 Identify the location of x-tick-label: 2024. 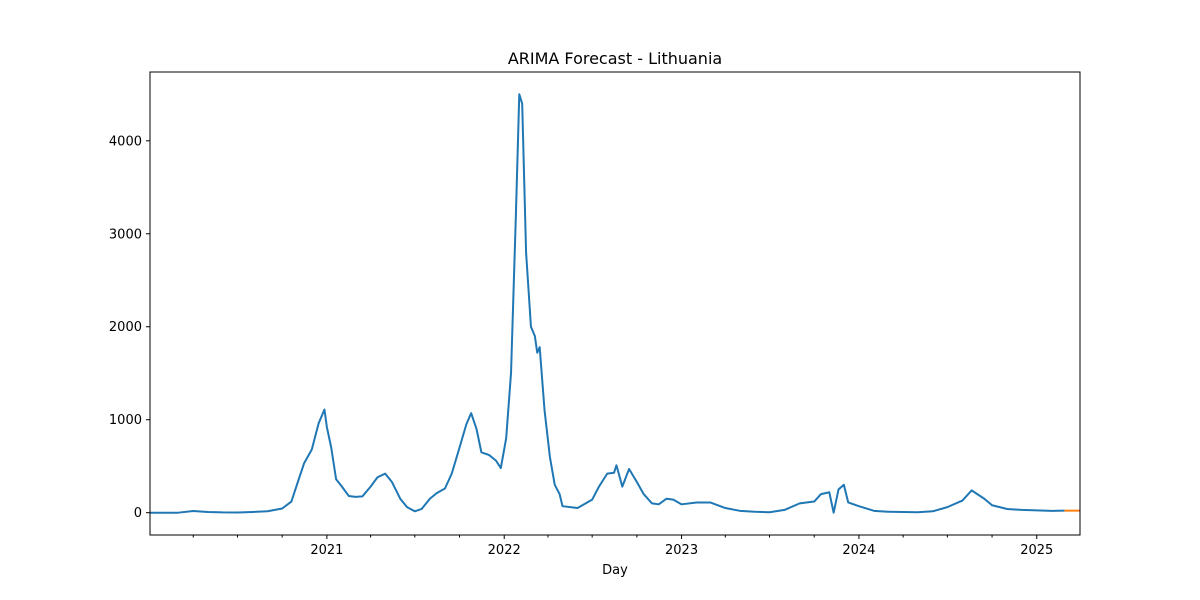
(858, 550).